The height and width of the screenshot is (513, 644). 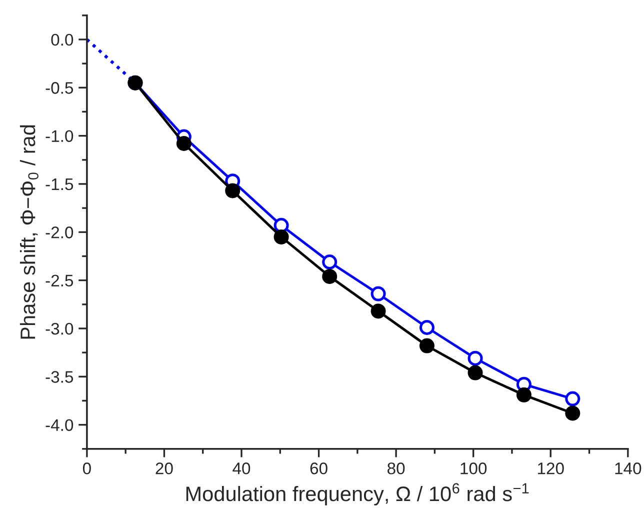 What do you see at coordinates (473, 468) in the screenshot?
I see `x-tick-label: 100` at bounding box center [473, 468].